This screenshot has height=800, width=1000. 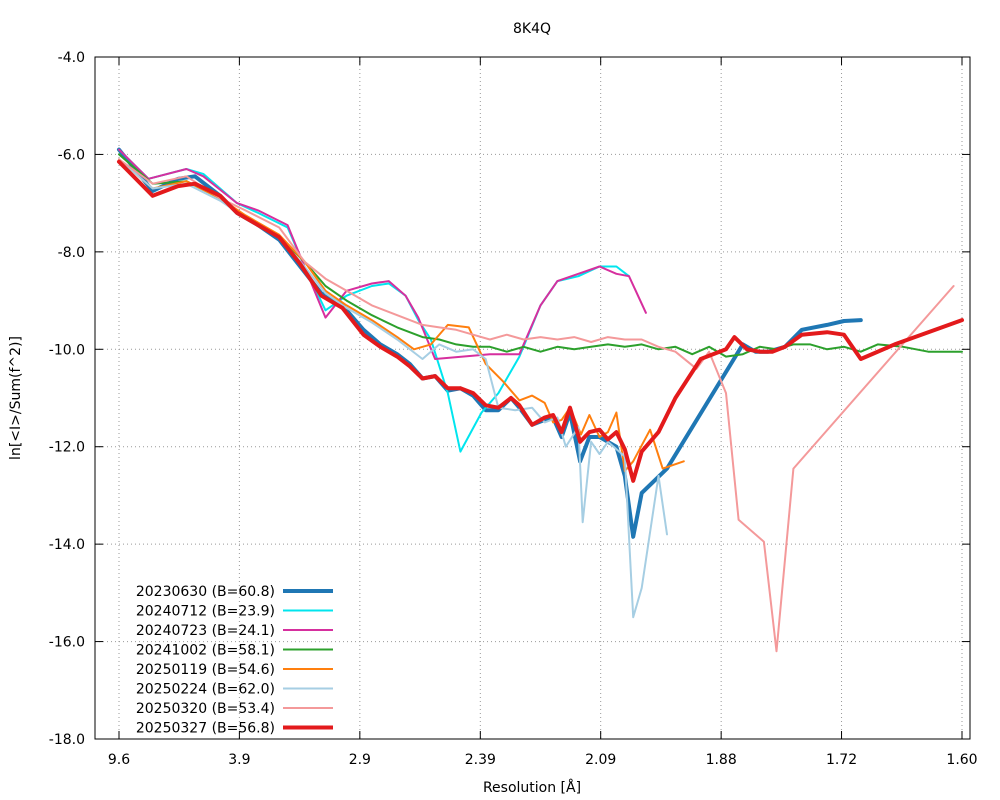 What do you see at coordinates (205, 670) in the screenshot?
I see `legend-label: 20250119 (B=54.6)` at bounding box center [205, 670].